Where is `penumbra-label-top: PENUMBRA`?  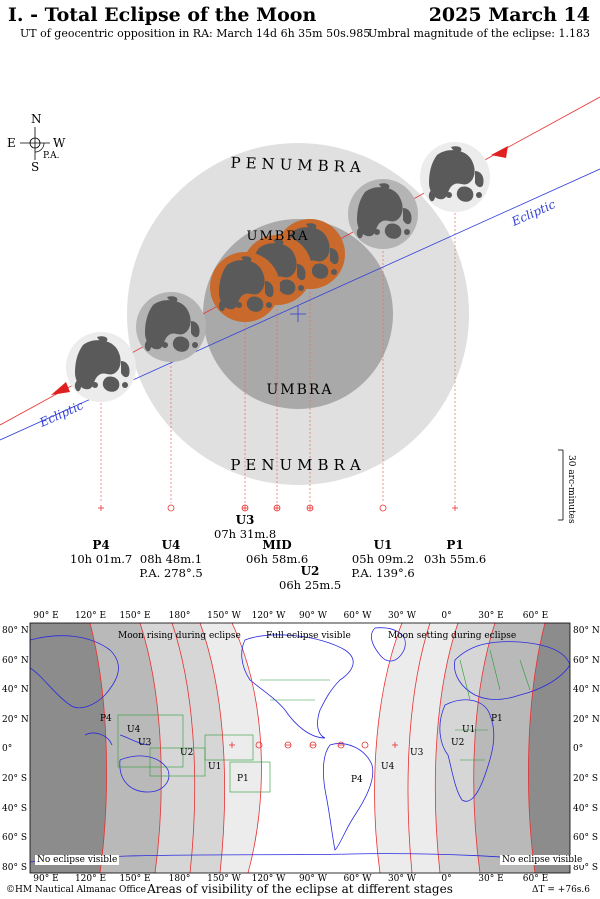
penumbra-label-top: PENUMBRA is located at coordinates (298, 165).